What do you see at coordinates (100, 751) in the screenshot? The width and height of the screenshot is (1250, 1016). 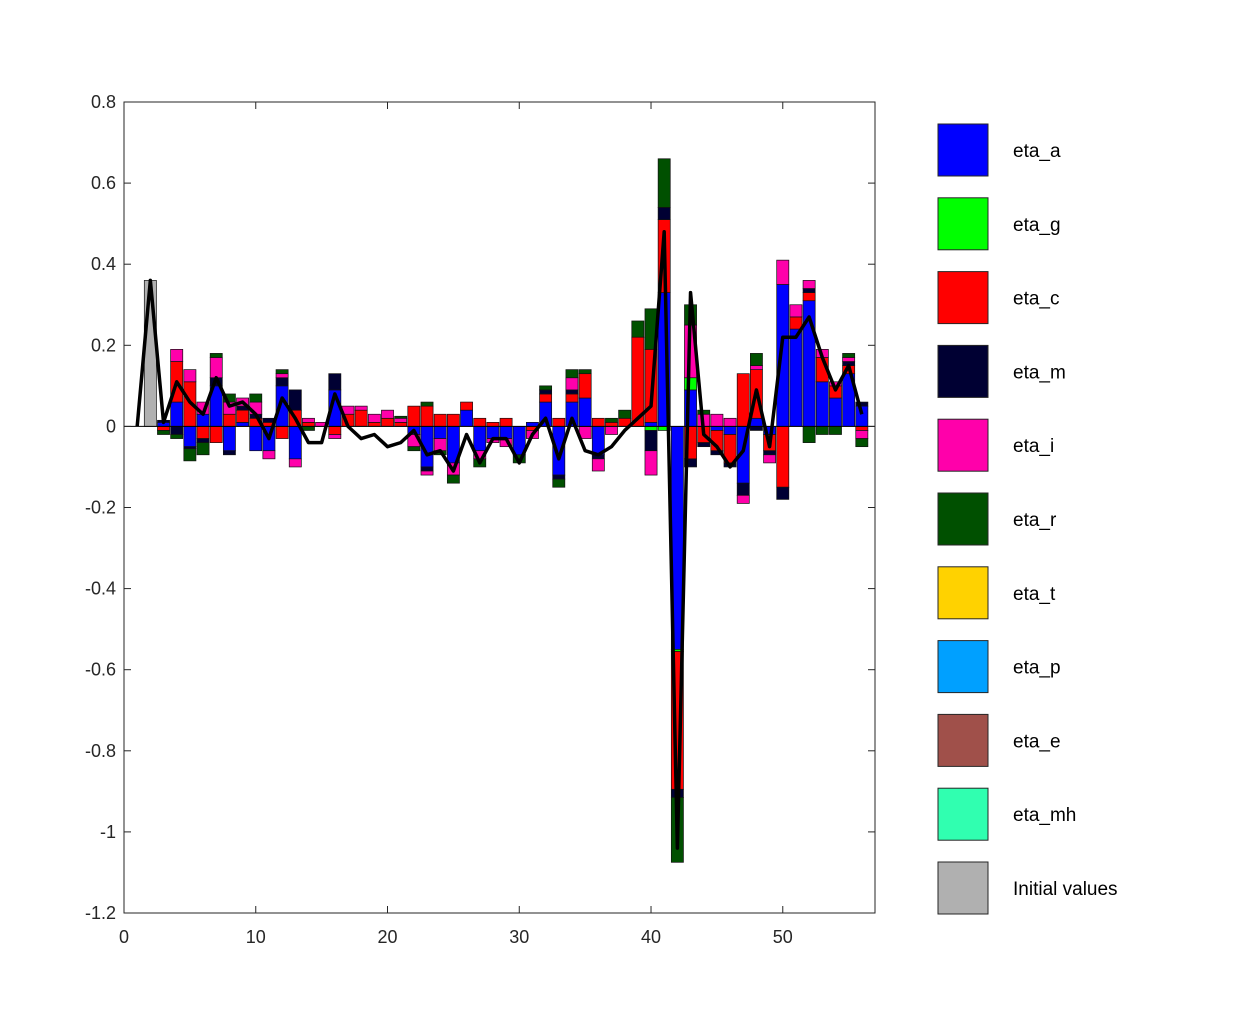 I see `y-tick-label: -0.8` at bounding box center [100, 751].